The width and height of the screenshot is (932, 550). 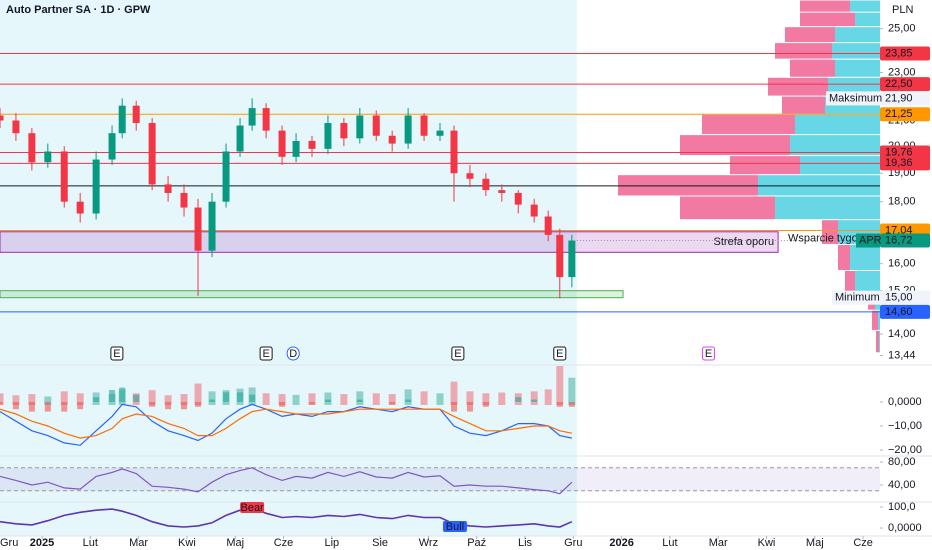 I want to click on x-tick-label: Mar, so click(x=718, y=543).